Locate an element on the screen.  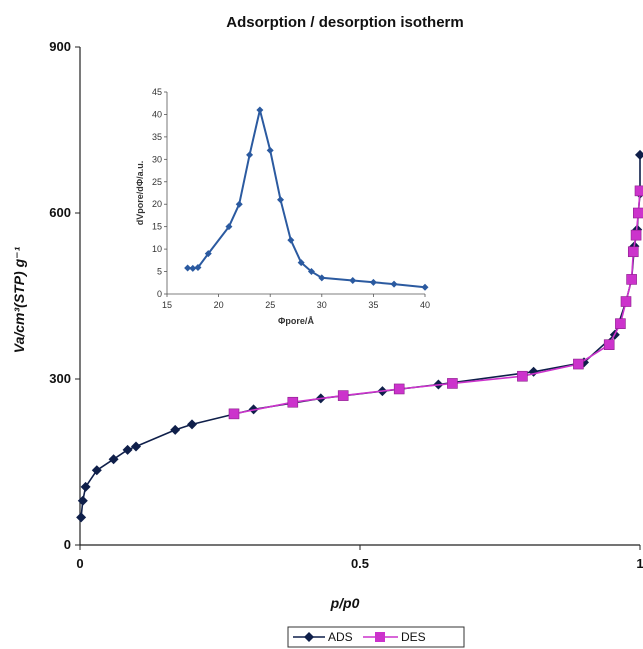
legend-des-marker is located at coordinates (380, 637).